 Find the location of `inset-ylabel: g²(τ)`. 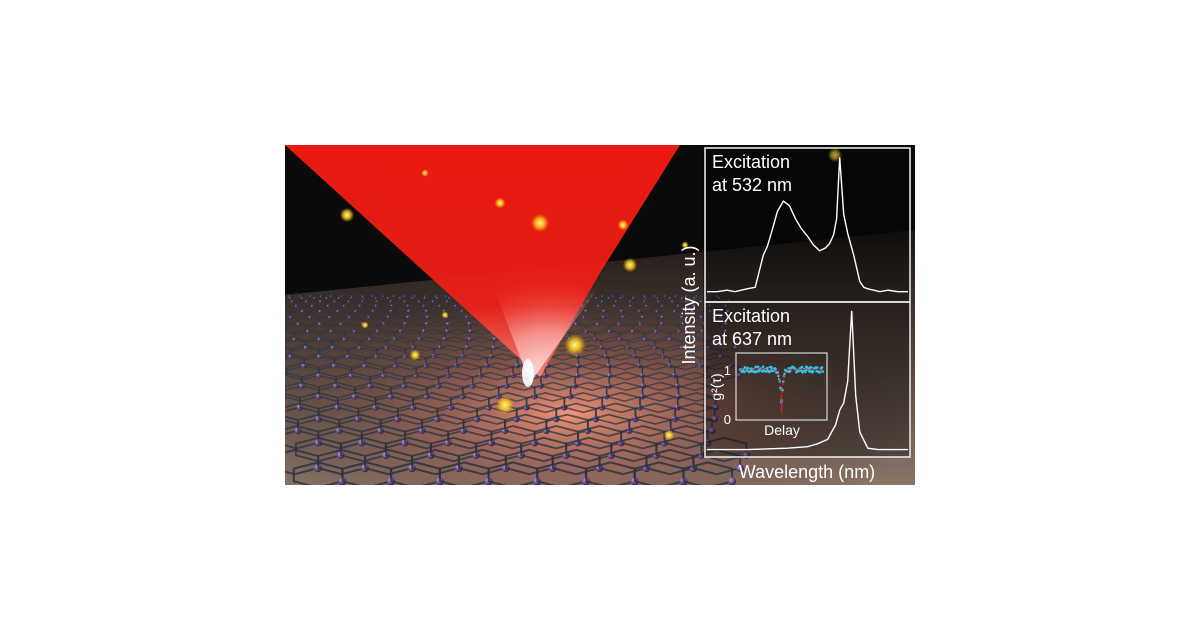

inset-ylabel: g²(τ) is located at coordinates (716, 386).